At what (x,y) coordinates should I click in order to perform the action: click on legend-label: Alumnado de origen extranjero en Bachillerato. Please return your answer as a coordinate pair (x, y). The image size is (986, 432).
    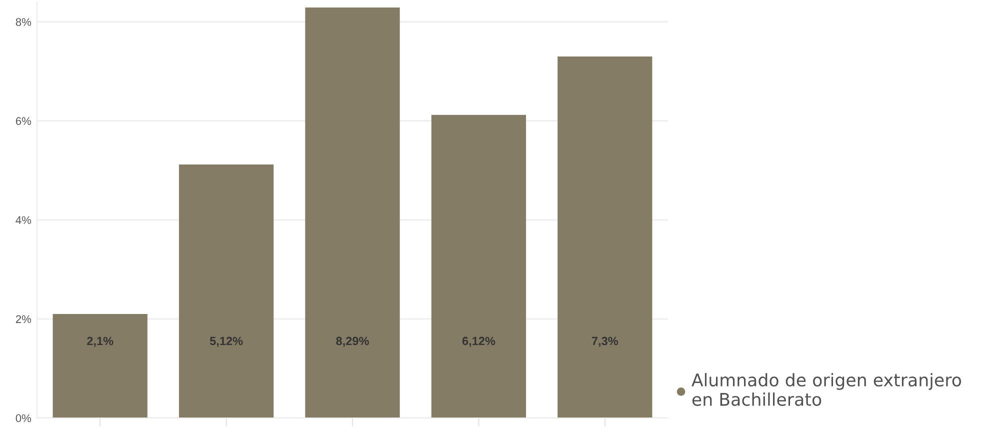
    Looking at the image, I should click on (827, 389).